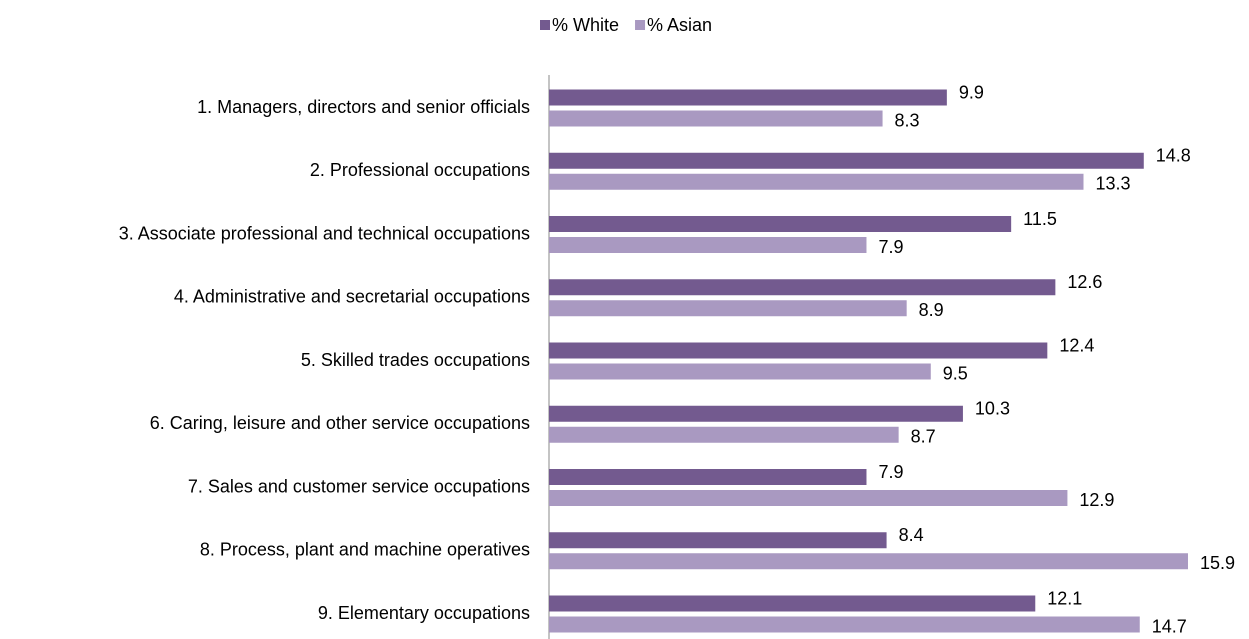  I want to click on data-label: 14.7, so click(1169, 626).